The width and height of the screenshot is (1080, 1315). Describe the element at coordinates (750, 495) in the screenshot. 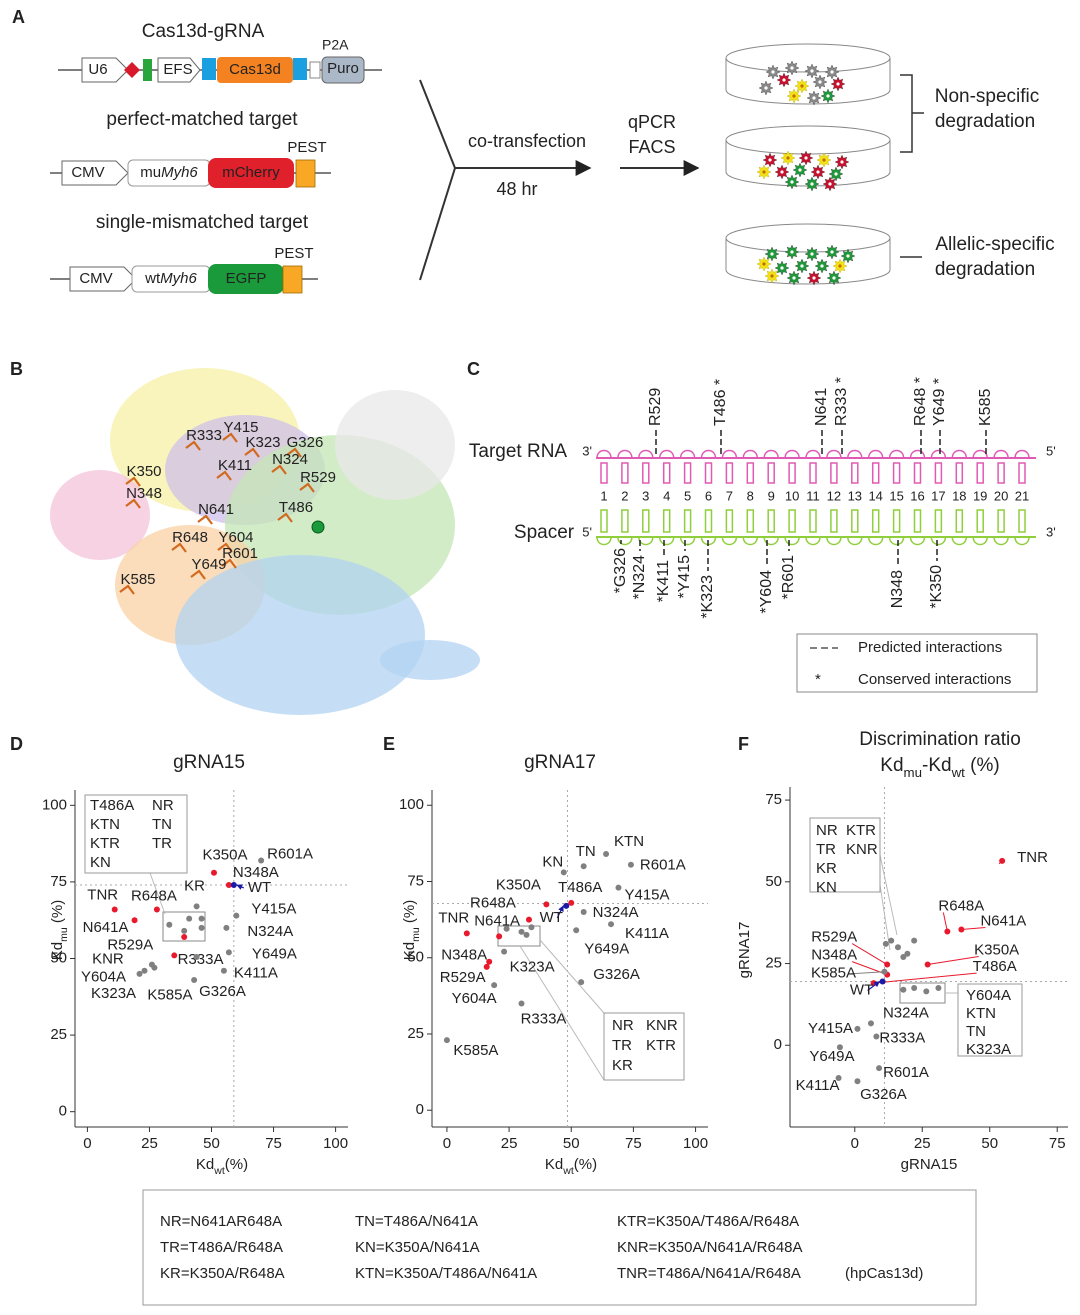

I see `position-label: 8` at that location.